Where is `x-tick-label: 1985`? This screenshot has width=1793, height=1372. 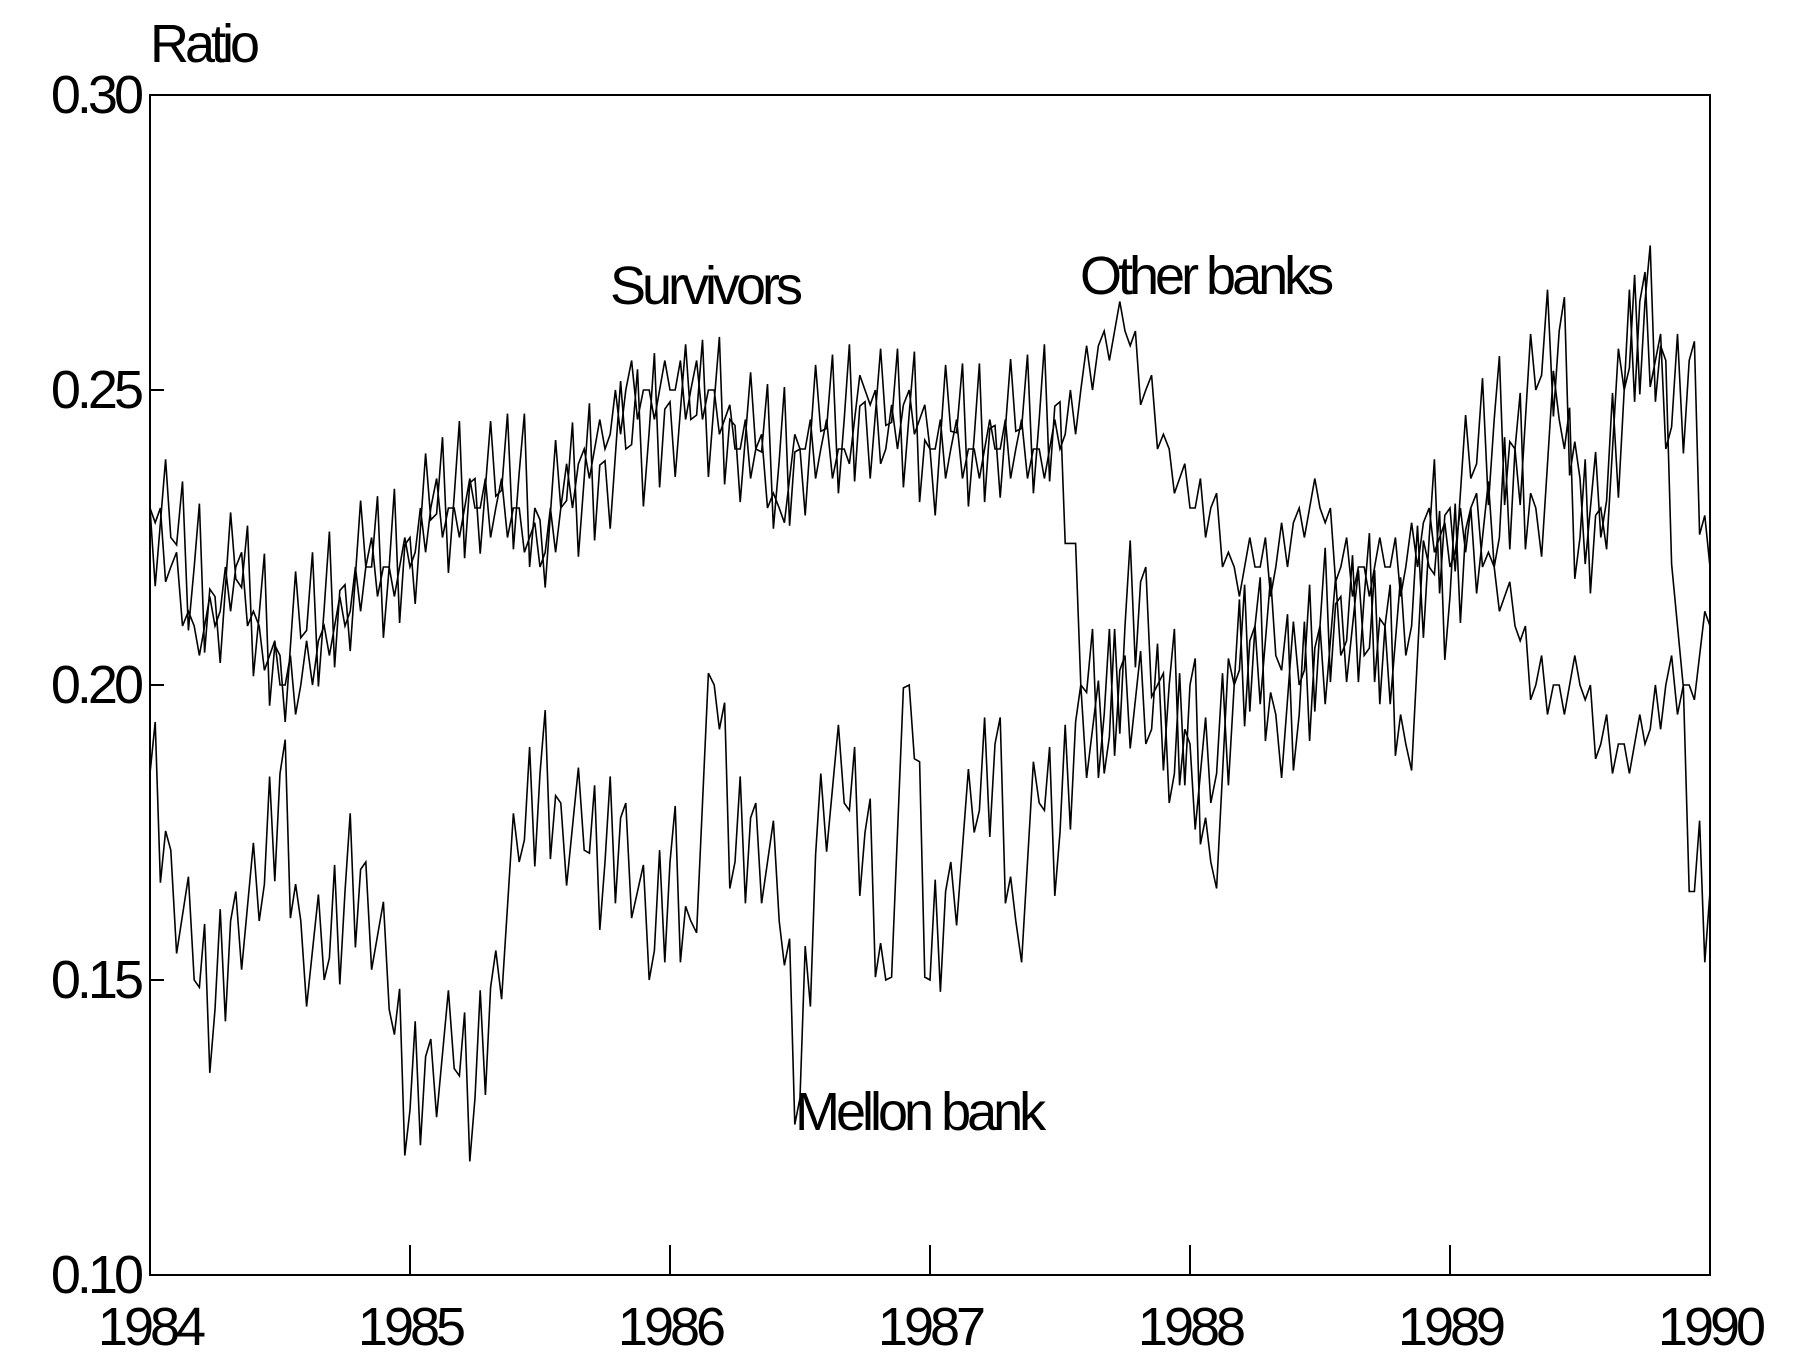
x-tick-label: 1985 is located at coordinates (411, 1327).